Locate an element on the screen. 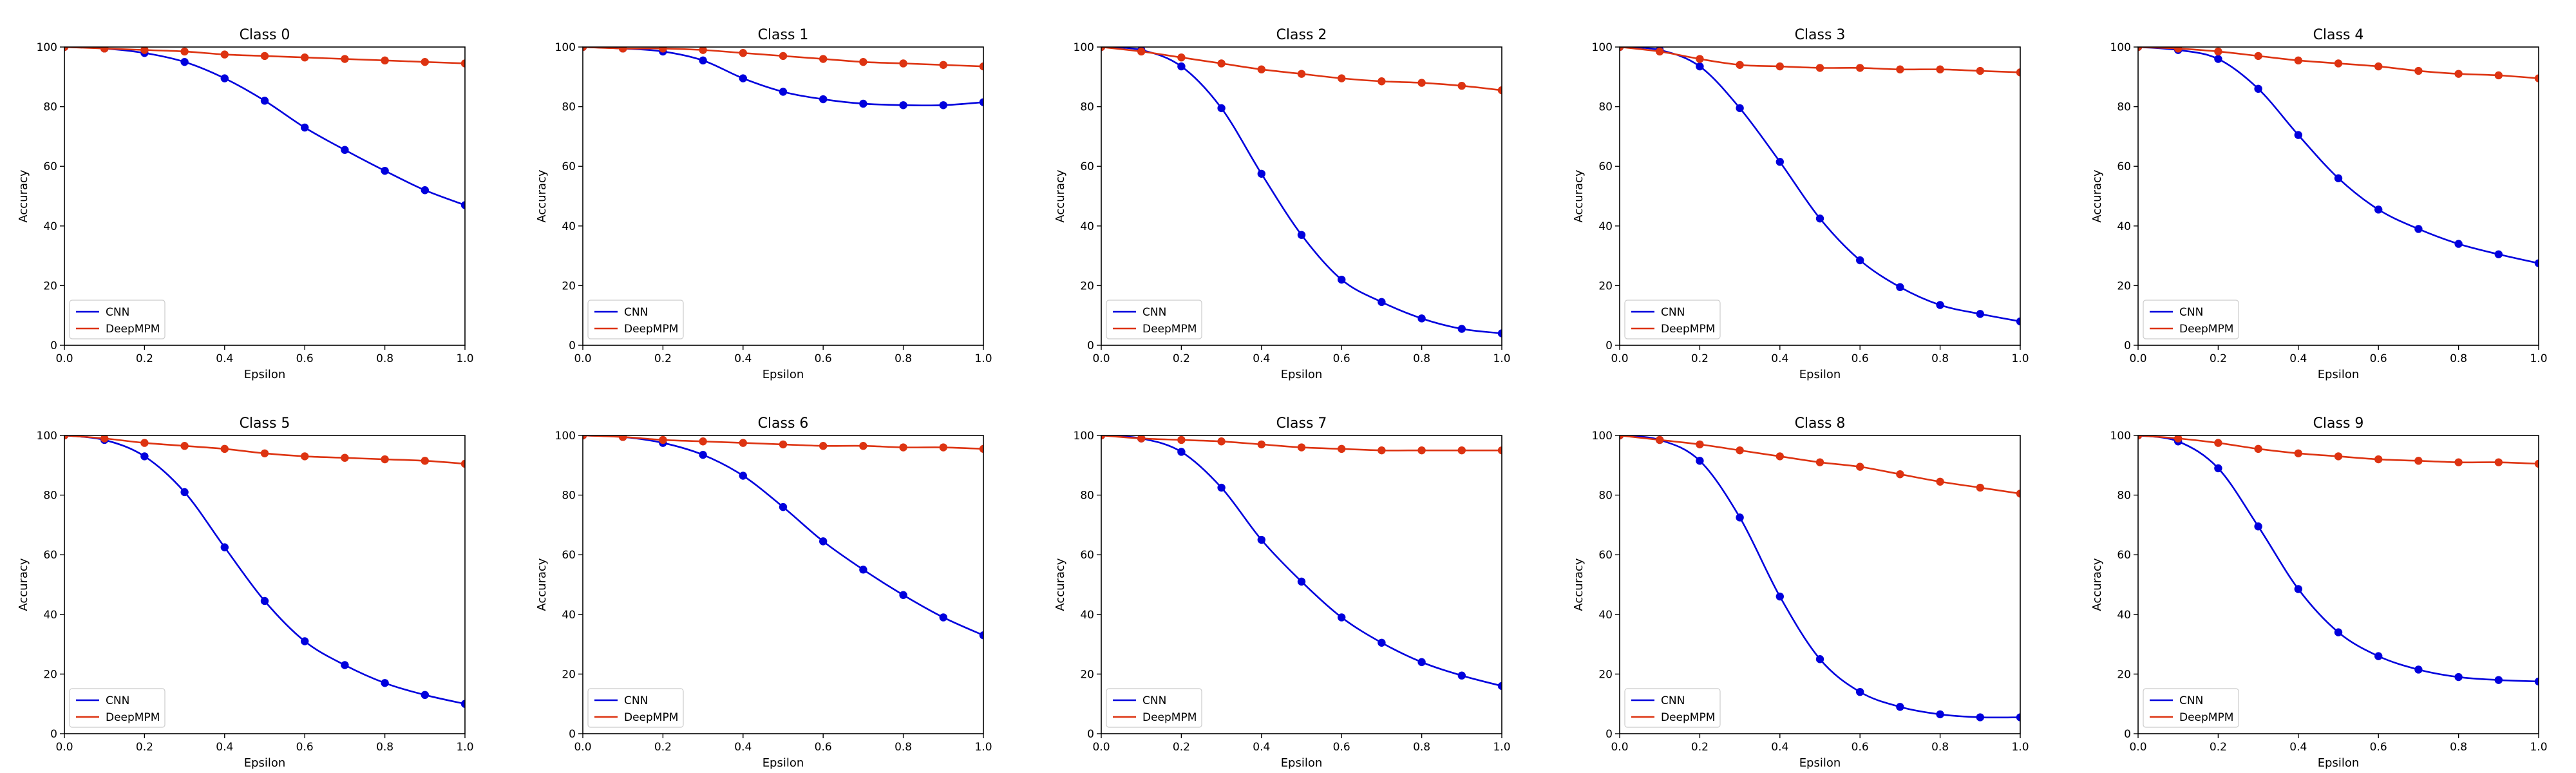  subplot-title: Class 1 is located at coordinates (783, 35).